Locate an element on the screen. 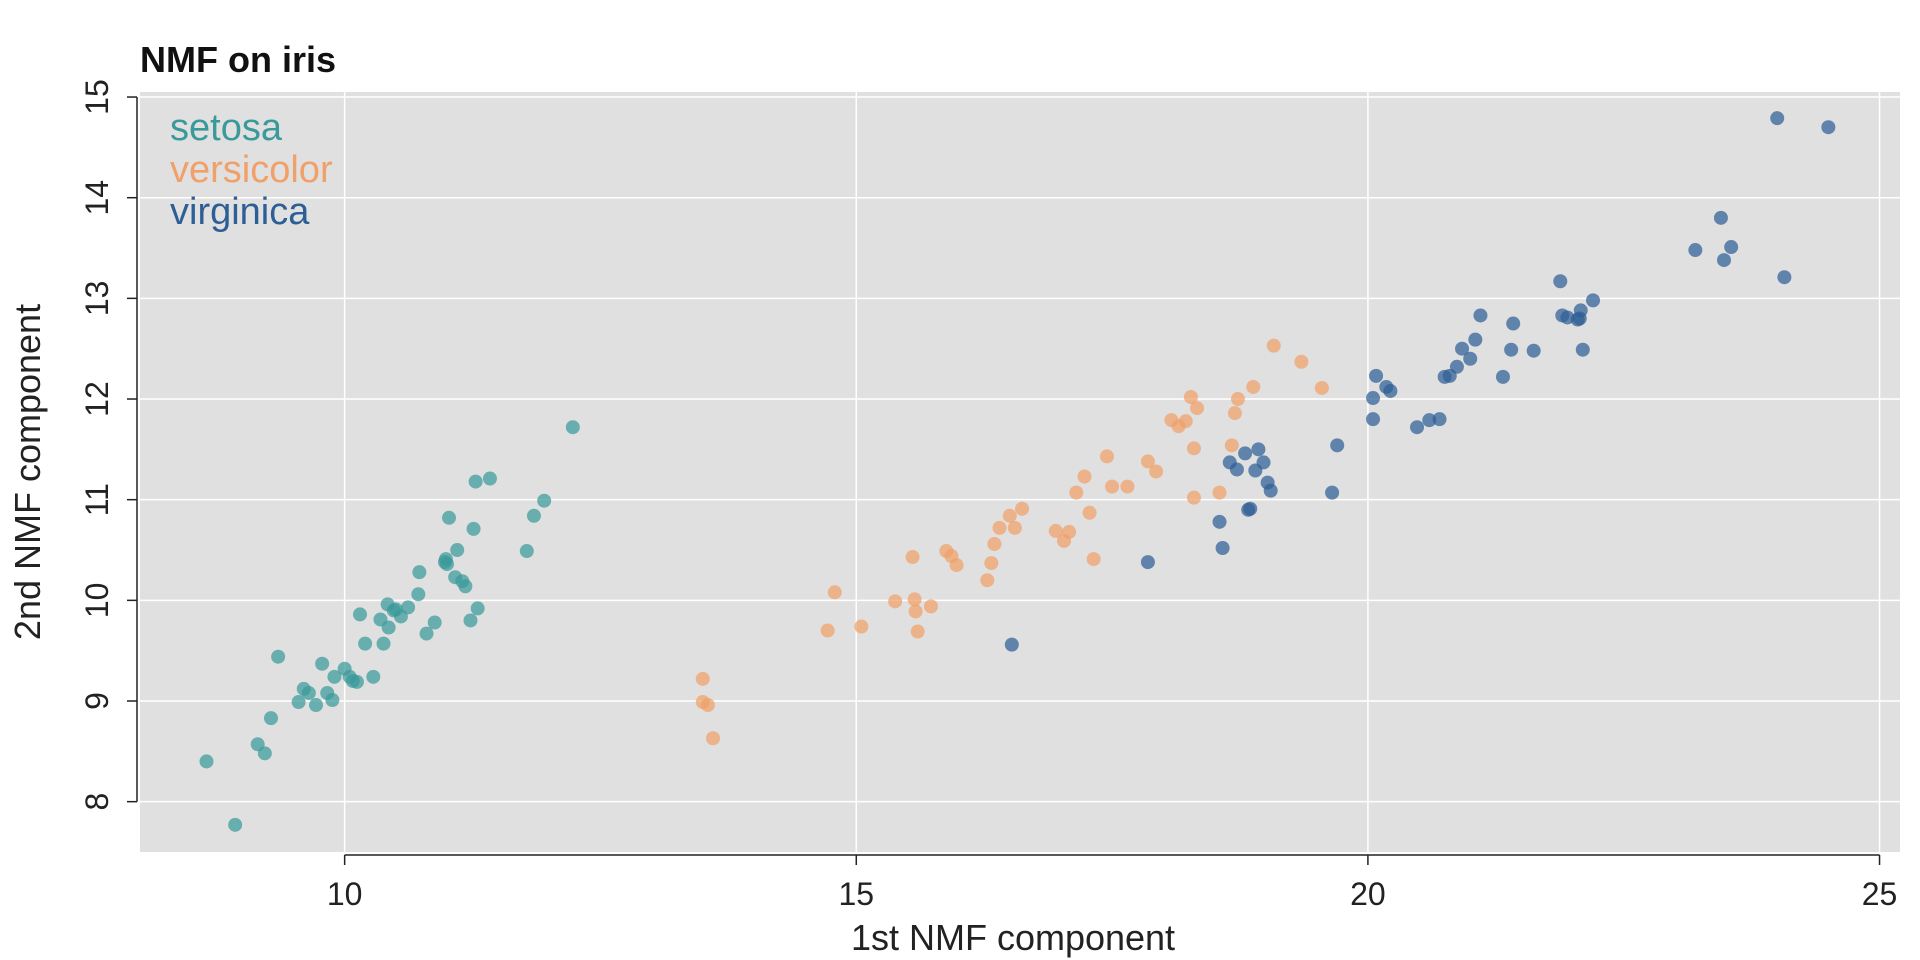  y-tick-label: 13 is located at coordinates (97, 299).